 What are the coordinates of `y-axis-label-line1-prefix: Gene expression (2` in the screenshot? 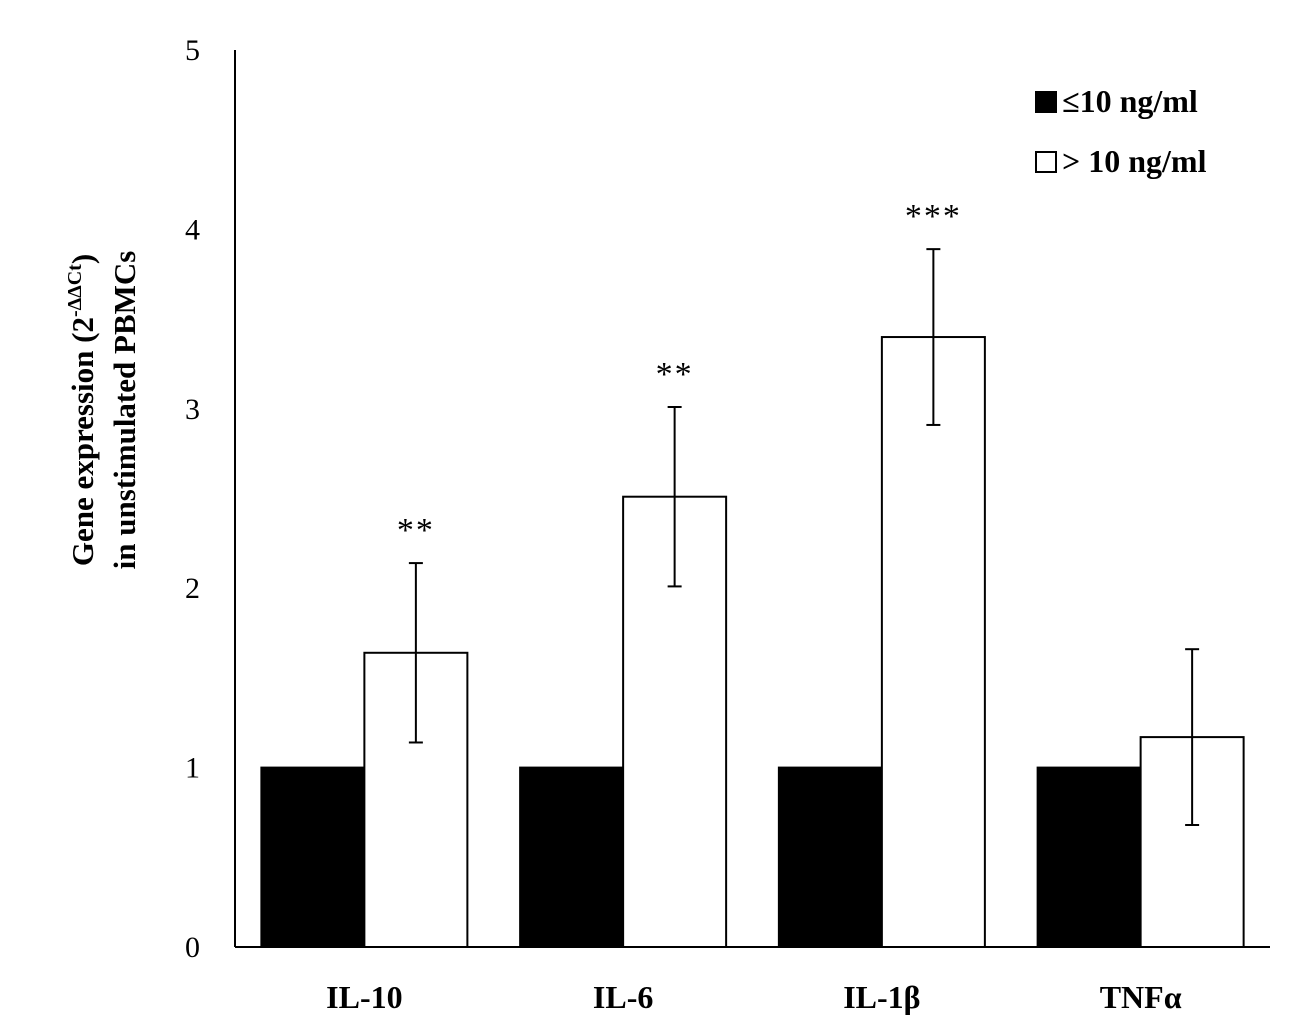 It's located at (82, 441).